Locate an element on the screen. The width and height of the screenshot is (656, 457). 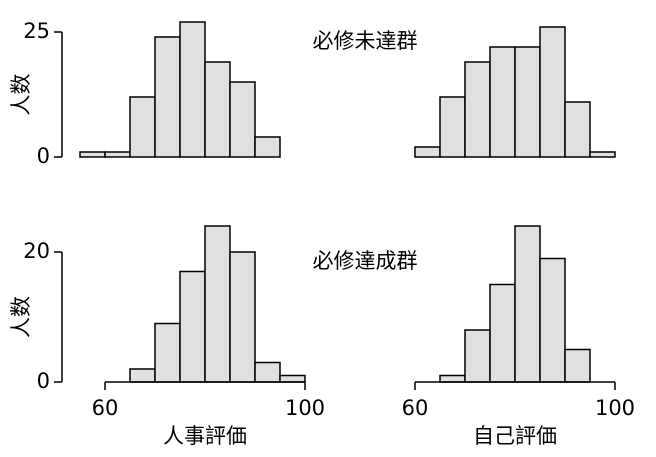
group-title: 必修未達群 is located at coordinates (365, 41).